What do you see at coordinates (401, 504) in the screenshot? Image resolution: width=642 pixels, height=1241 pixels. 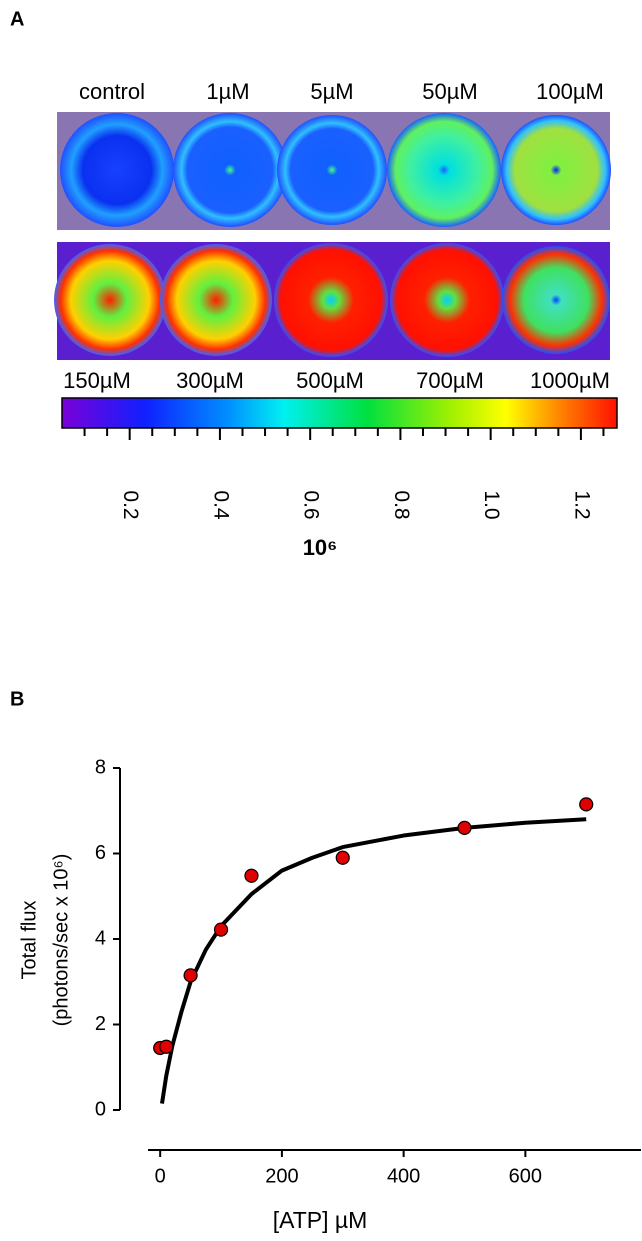 I see `colorbar-tick-label: 0.8` at bounding box center [401, 504].